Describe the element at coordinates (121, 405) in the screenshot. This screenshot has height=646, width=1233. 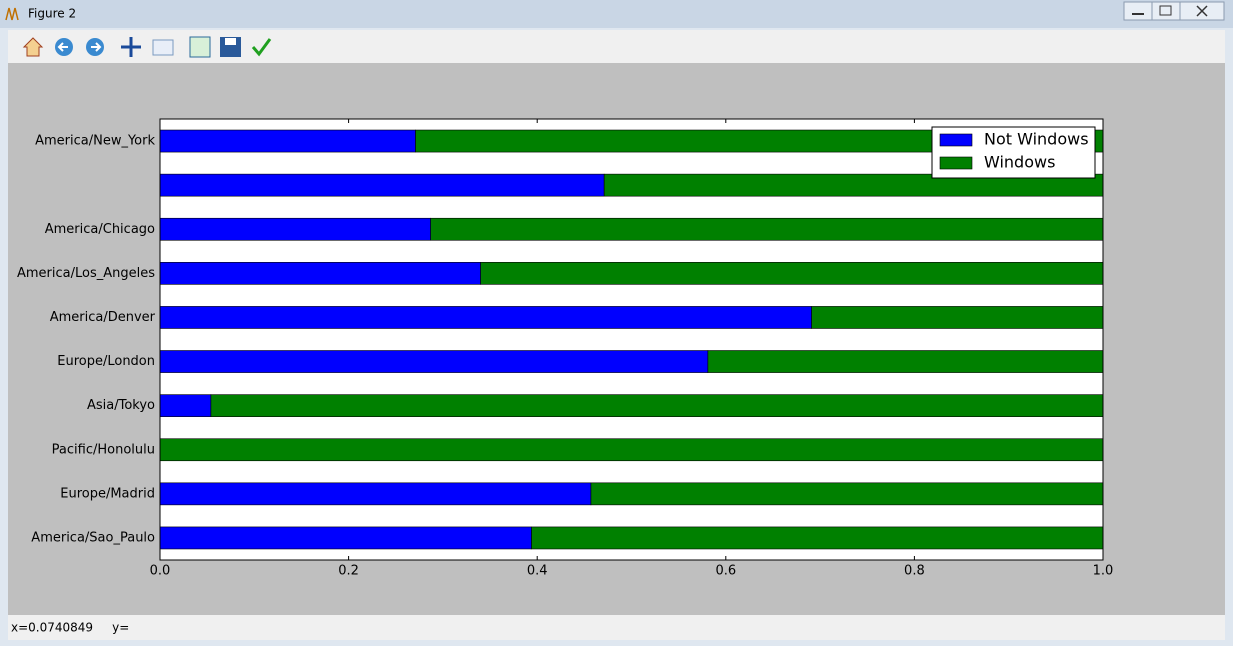
I see `y-tick-label: Asia/Tokyo` at that location.